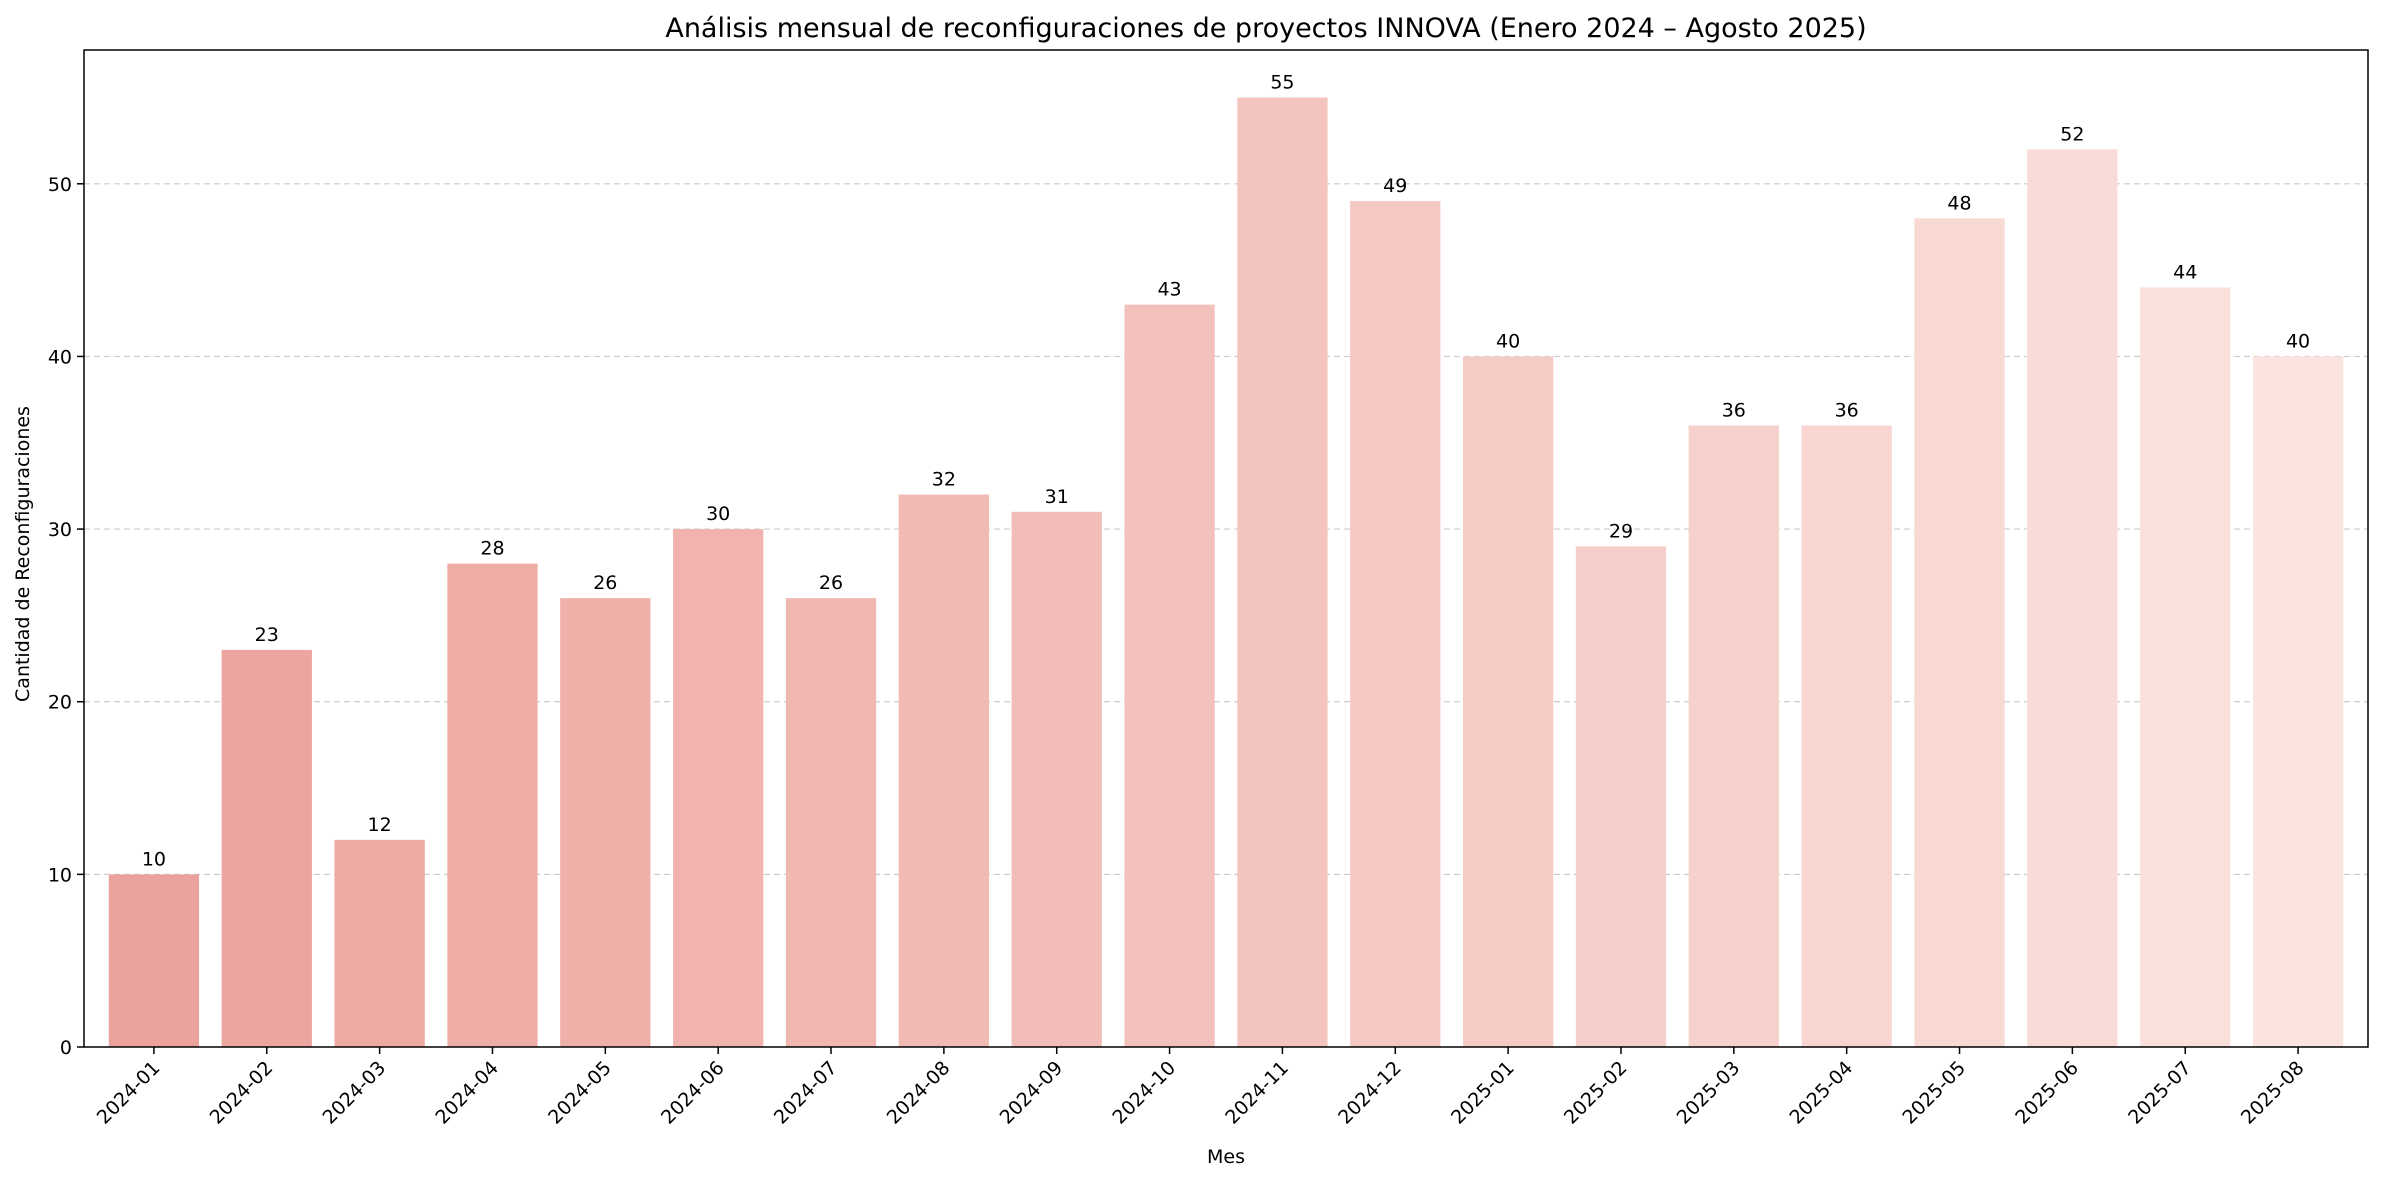 The image size is (2384, 1182). I want to click on y-tick-label: 50, so click(60, 185).